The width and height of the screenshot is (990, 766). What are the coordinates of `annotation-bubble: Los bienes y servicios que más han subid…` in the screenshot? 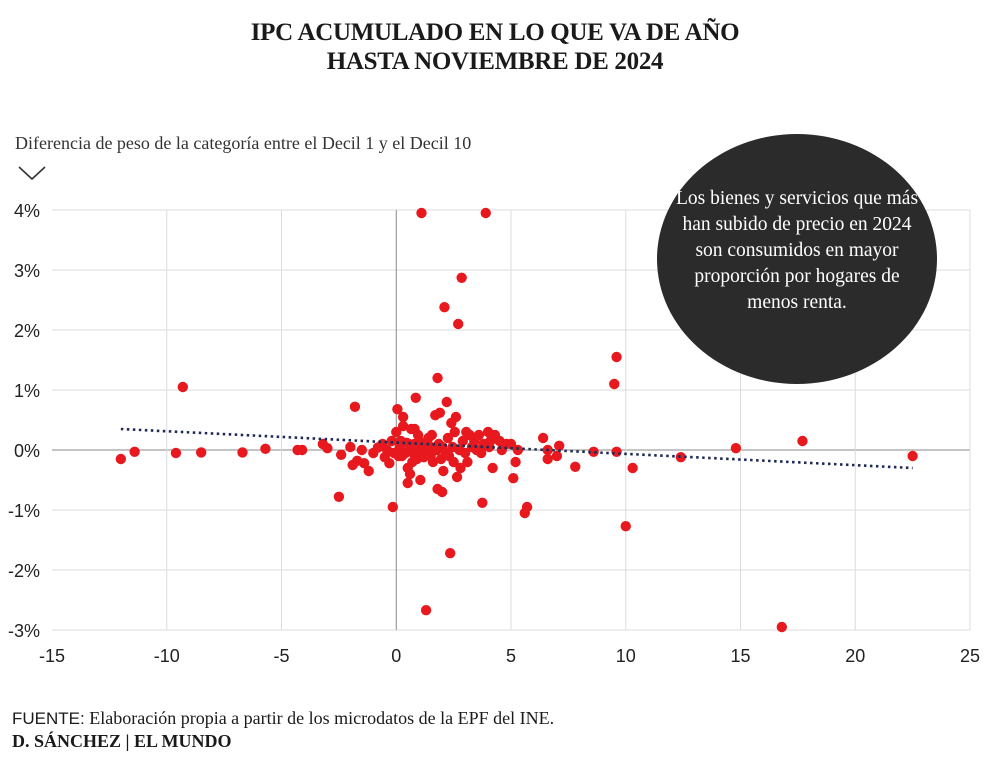 It's located at (797, 259).